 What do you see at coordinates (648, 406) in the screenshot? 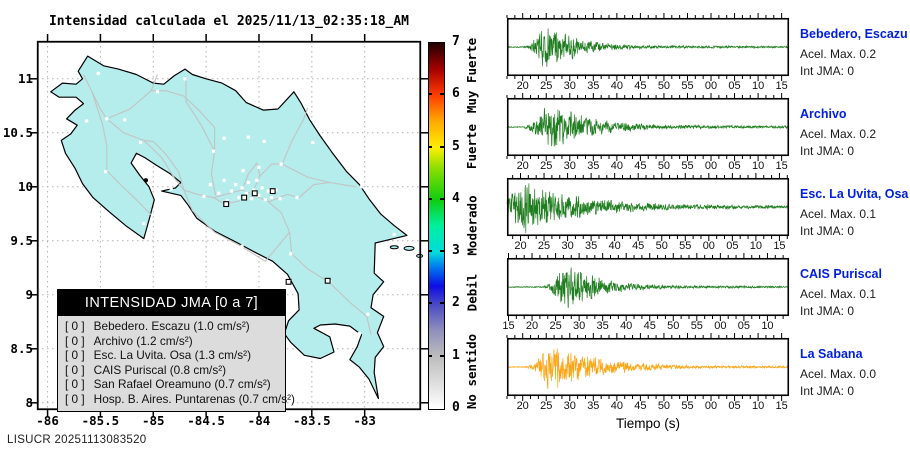
I see `time-tick-row: 20 25 30 35 40 45 50 55 00 05 10 15` at bounding box center [648, 406].